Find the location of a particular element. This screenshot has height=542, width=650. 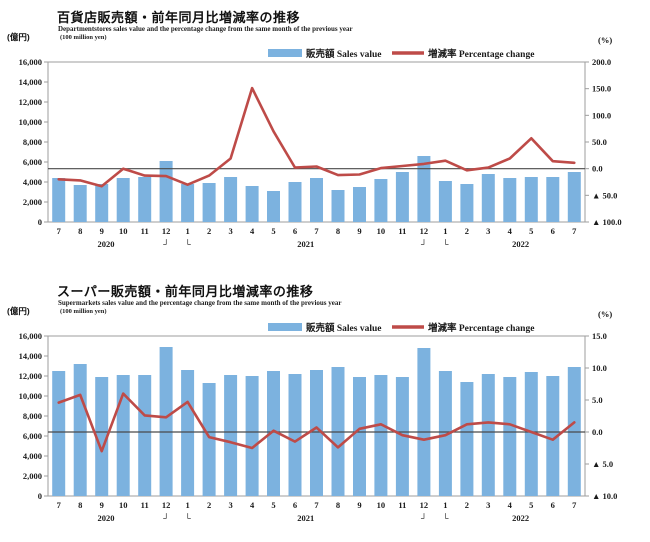

year-label: 2021 is located at coordinates (305, 518).